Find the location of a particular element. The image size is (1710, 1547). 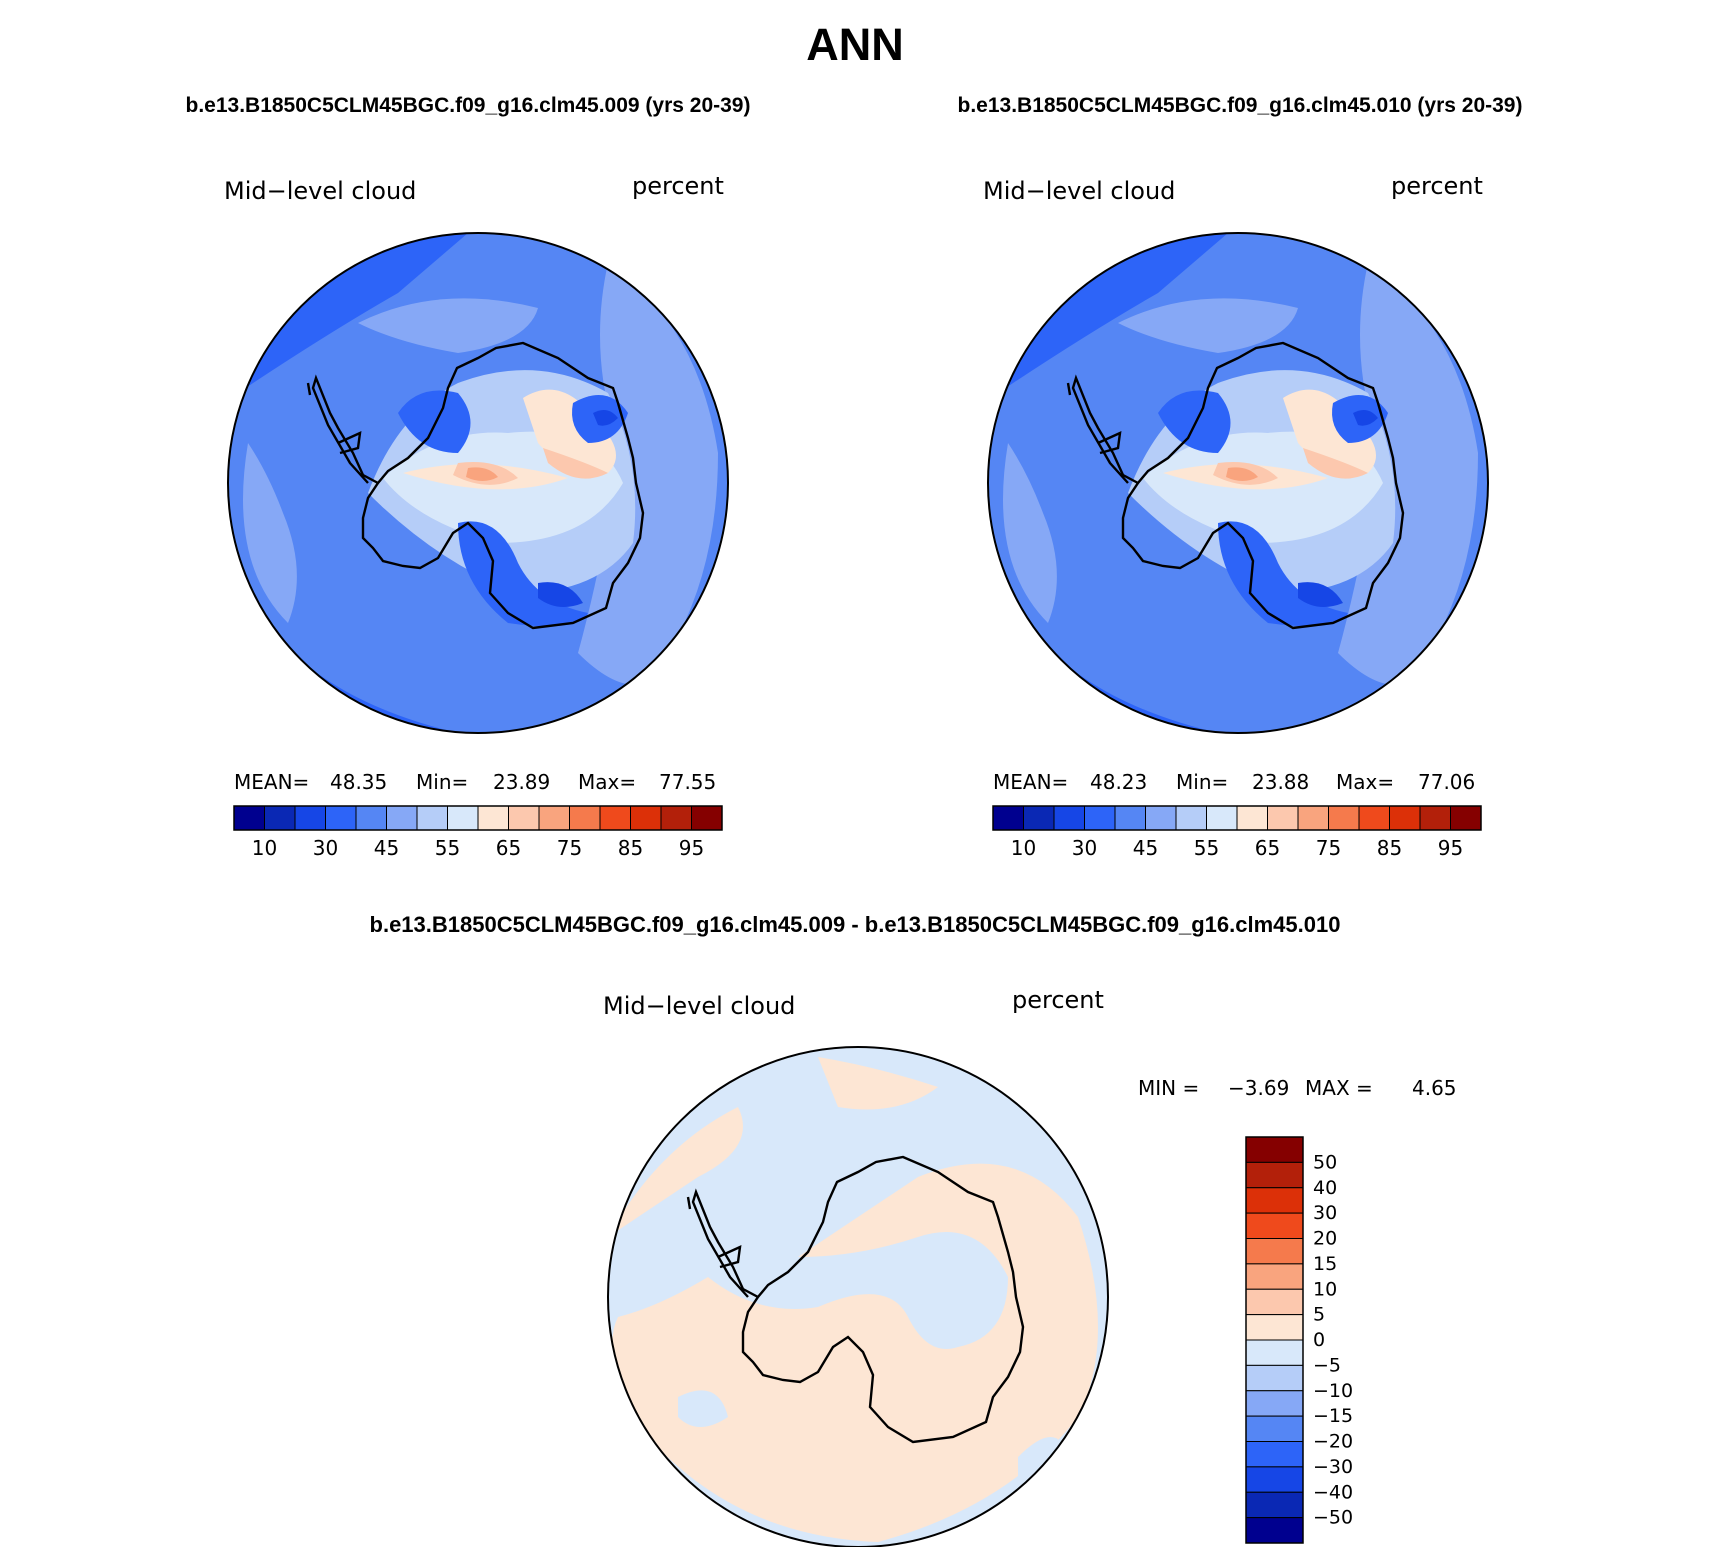

colorbar-tick-label: 5 is located at coordinates (1319, 1315).